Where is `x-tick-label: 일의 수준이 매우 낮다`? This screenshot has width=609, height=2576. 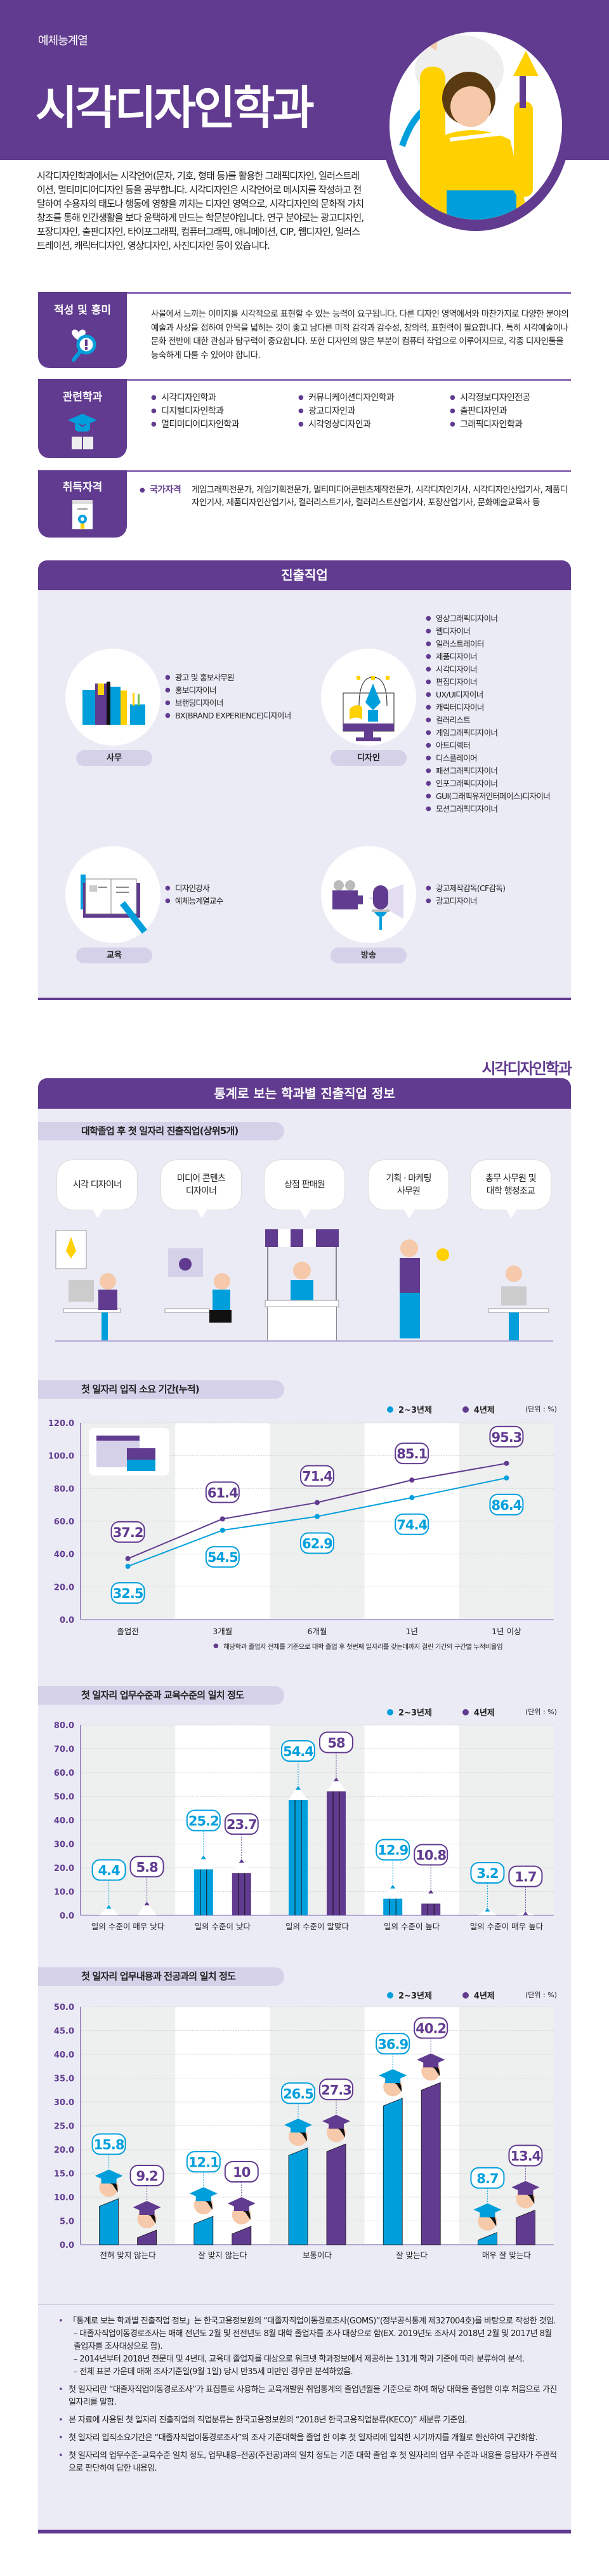
x-tick-label: 일의 수준이 매우 낮다 is located at coordinates (128, 1926).